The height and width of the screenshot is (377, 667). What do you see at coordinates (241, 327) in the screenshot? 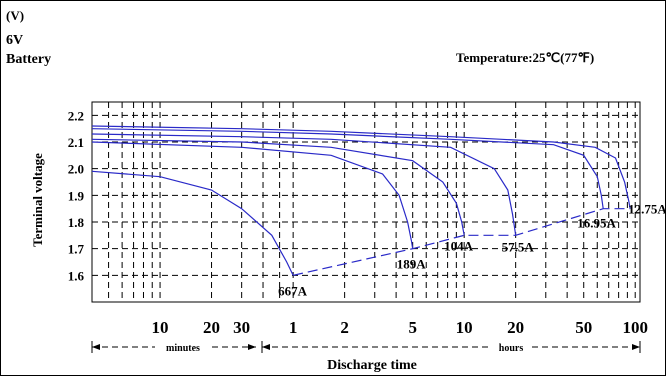
I see `x-tick-label: 30` at bounding box center [241, 327].